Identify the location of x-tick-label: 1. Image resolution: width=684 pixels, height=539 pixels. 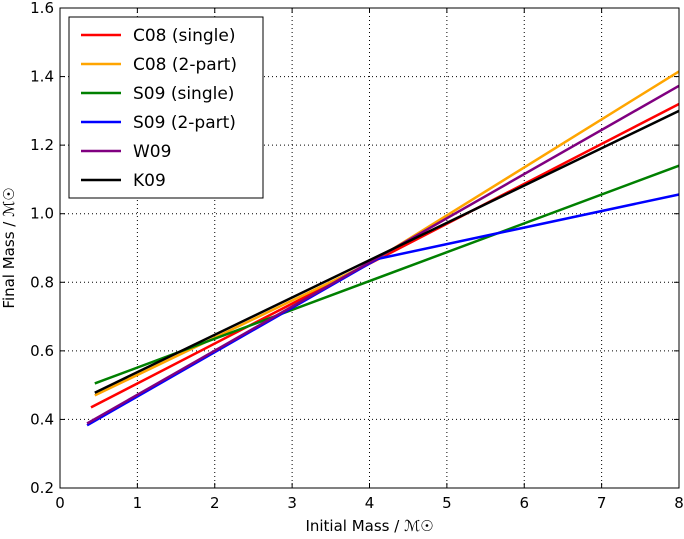
(138, 503).